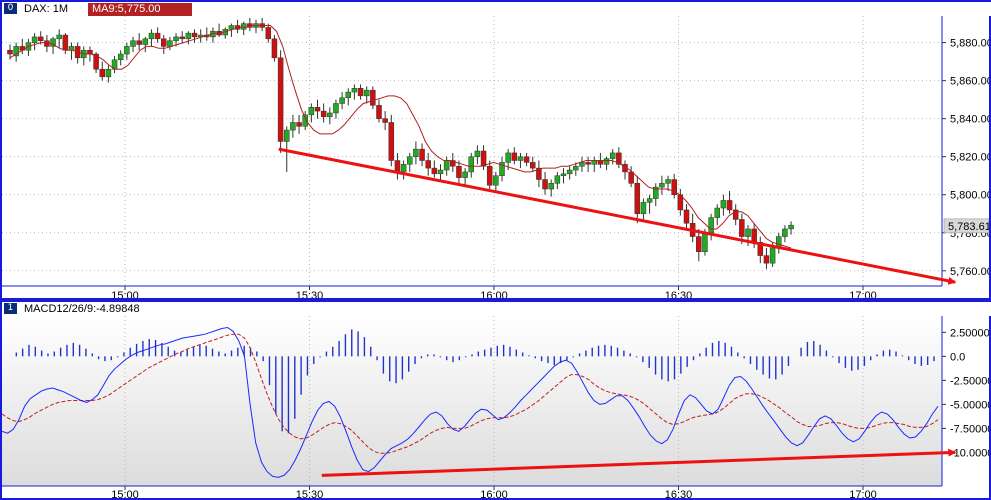 This screenshot has height=500, width=991. What do you see at coordinates (494, 294) in the screenshot?
I see `price-x-tick-label: 16:00` at bounding box center [494, 294].